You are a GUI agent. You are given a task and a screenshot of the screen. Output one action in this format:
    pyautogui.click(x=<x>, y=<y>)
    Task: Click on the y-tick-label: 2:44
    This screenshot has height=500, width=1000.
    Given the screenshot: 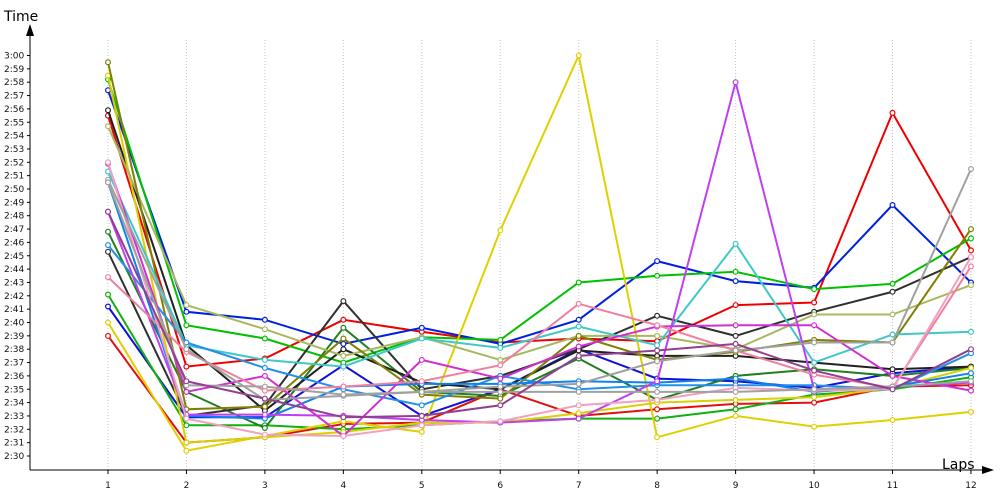 What is the action you would take?
    pyautogui.click(x=14, y=270)
    